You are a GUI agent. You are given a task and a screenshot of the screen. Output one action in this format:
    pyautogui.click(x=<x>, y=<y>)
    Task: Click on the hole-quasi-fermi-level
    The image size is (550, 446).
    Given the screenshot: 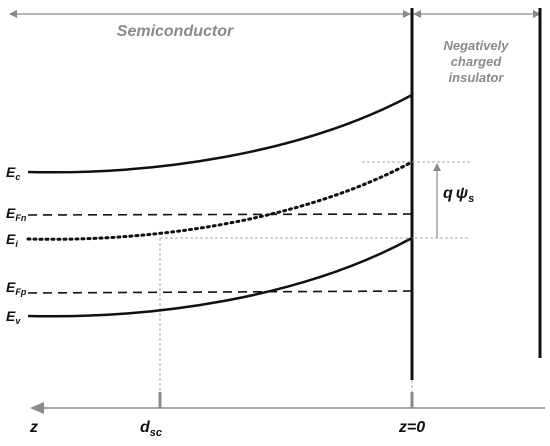 What is the action you would take?
    pyautogui.click(x=220, y=292)
    